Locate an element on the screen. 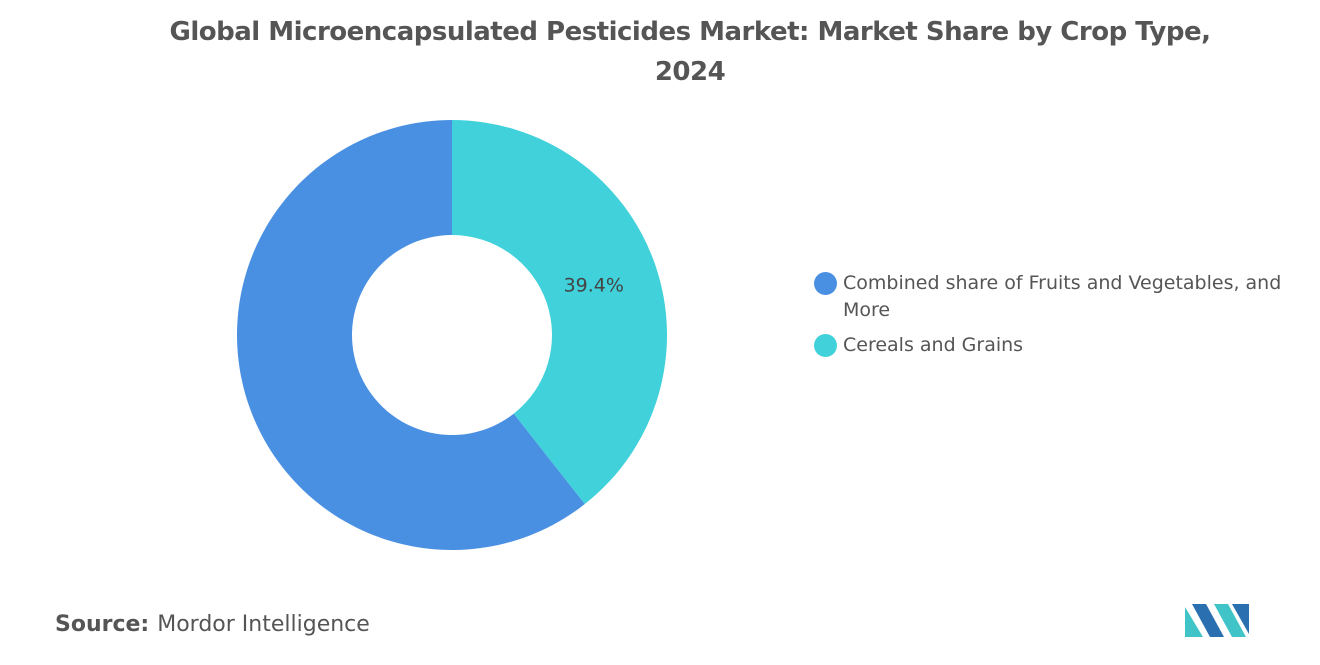  donut-slice is located at coordinates (559, 312).